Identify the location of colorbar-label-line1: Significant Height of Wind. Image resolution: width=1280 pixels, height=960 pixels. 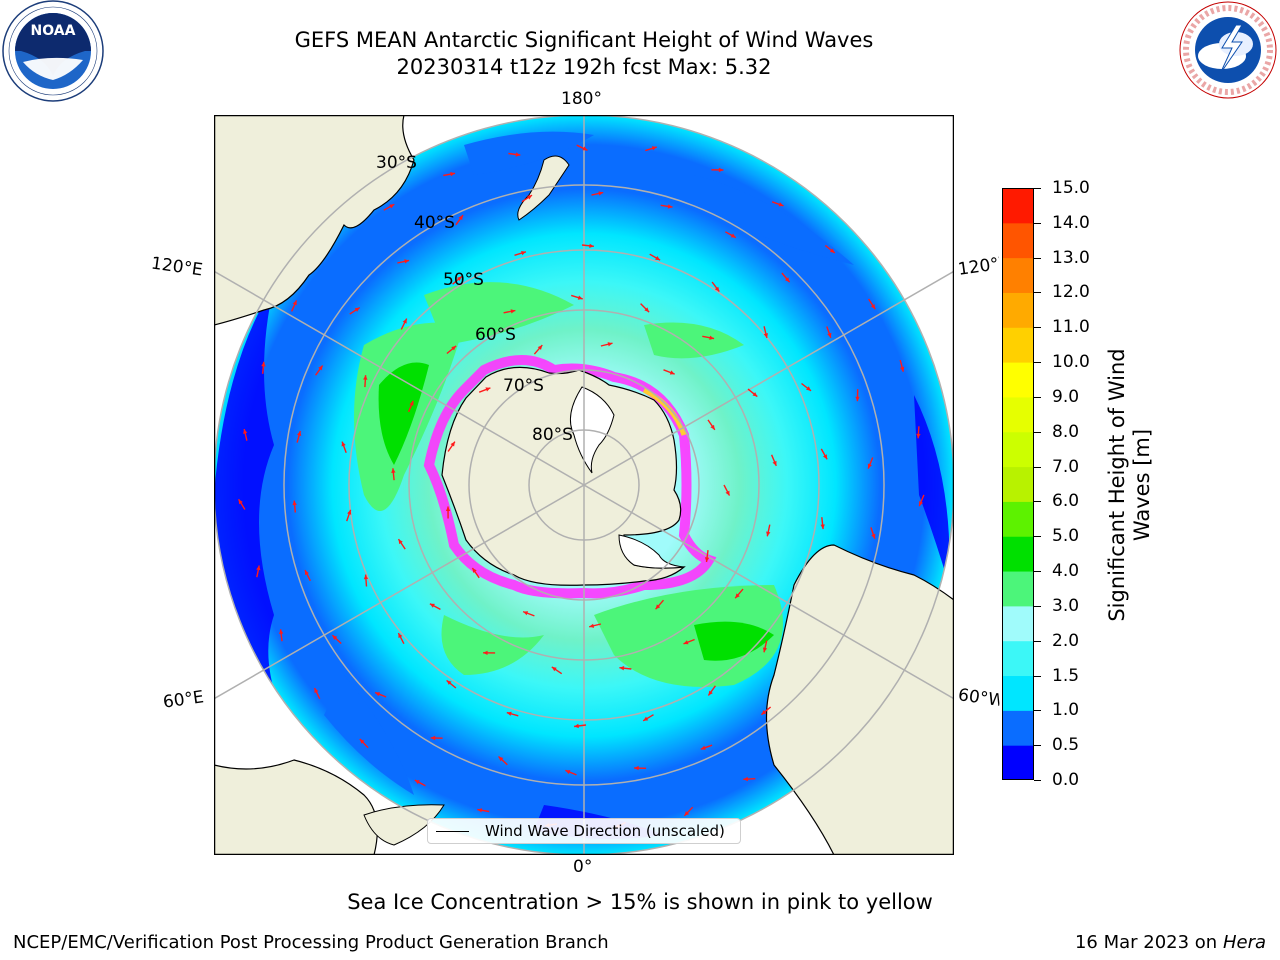
(1117, 485).